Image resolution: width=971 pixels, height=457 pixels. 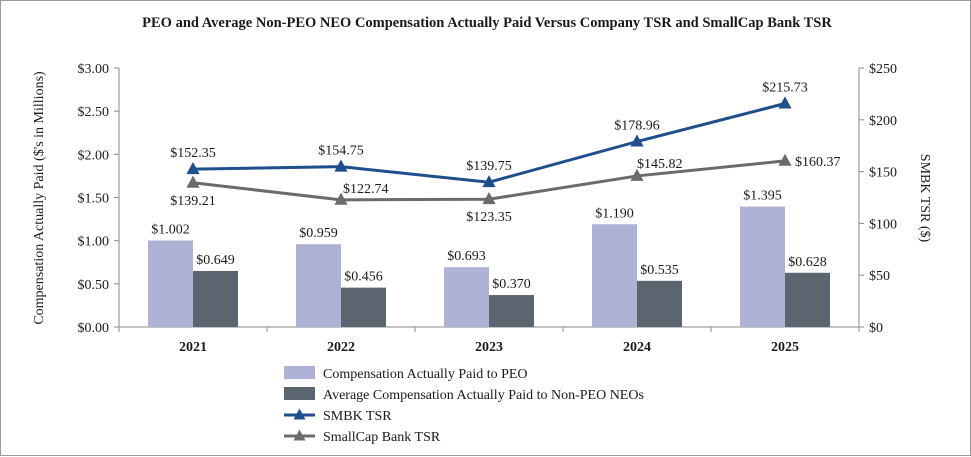 I want to click on bar-value-label: $1.002, so click(x=170, y=229).